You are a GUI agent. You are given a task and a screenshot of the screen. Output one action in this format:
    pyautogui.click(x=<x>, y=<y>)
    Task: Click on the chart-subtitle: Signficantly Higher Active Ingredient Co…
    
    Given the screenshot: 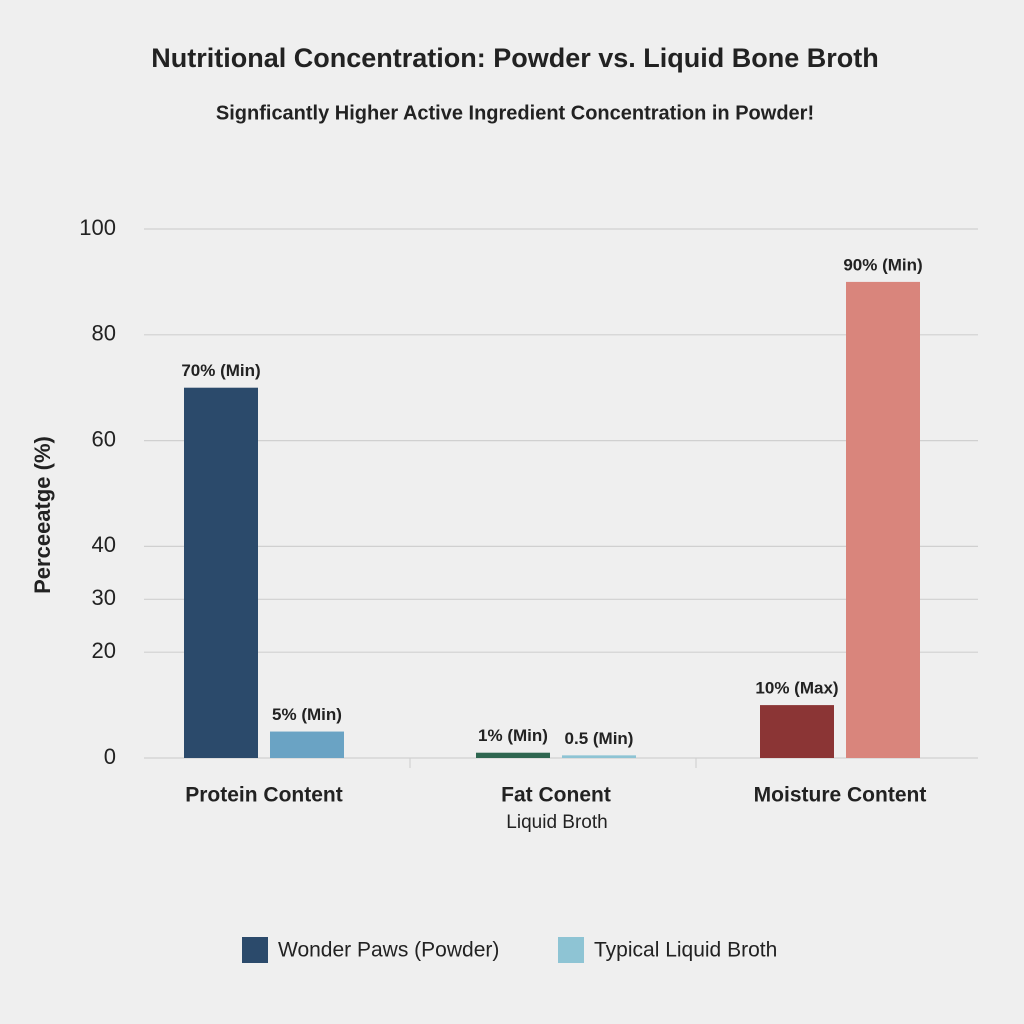 What is the action you would take?
    pyautogui.click(x=515, y=113)
    